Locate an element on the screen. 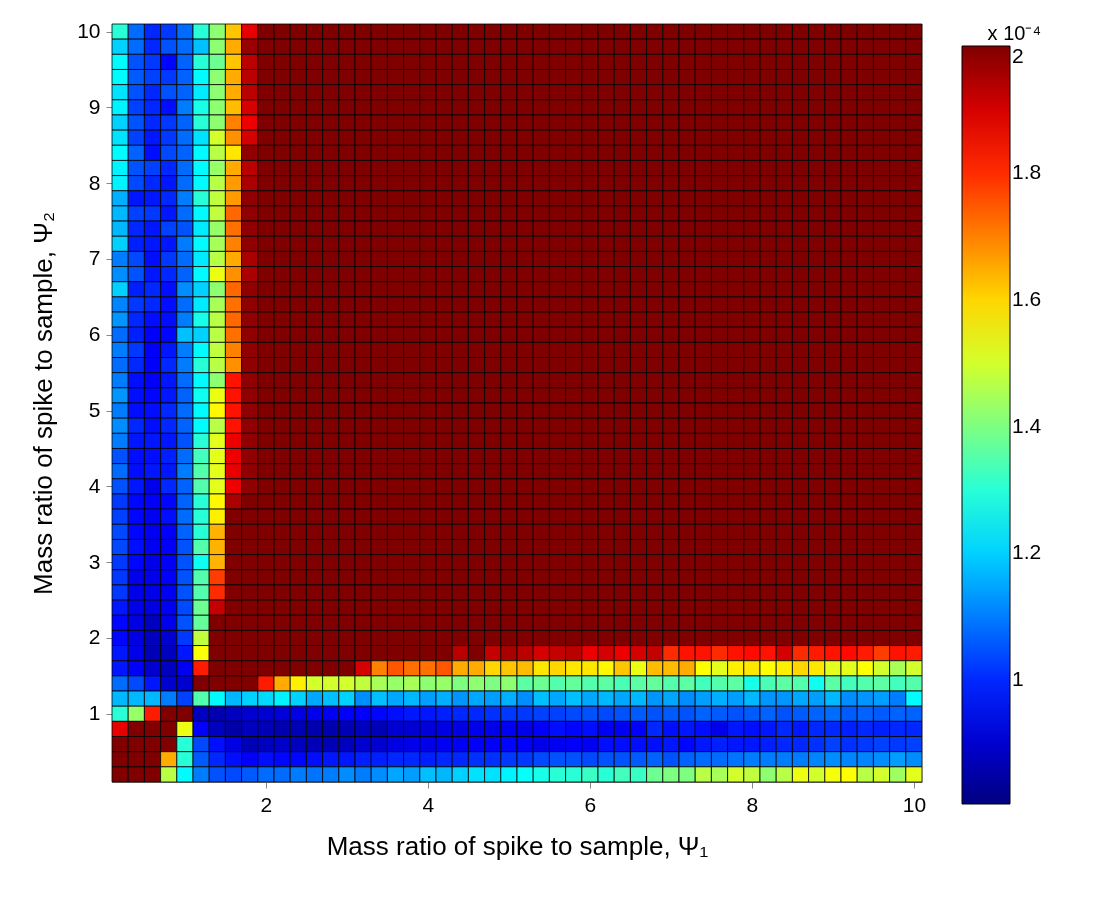  y-tick-label: 6 is located at coordinates (94, 334).